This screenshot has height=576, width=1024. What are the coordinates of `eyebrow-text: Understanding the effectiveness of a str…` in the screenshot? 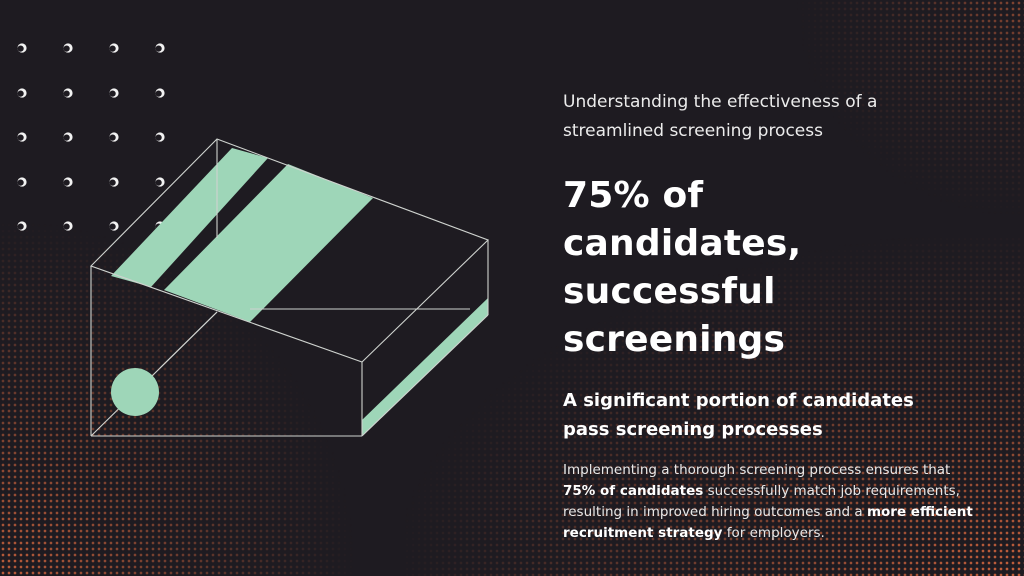 It's located at (720, 116).